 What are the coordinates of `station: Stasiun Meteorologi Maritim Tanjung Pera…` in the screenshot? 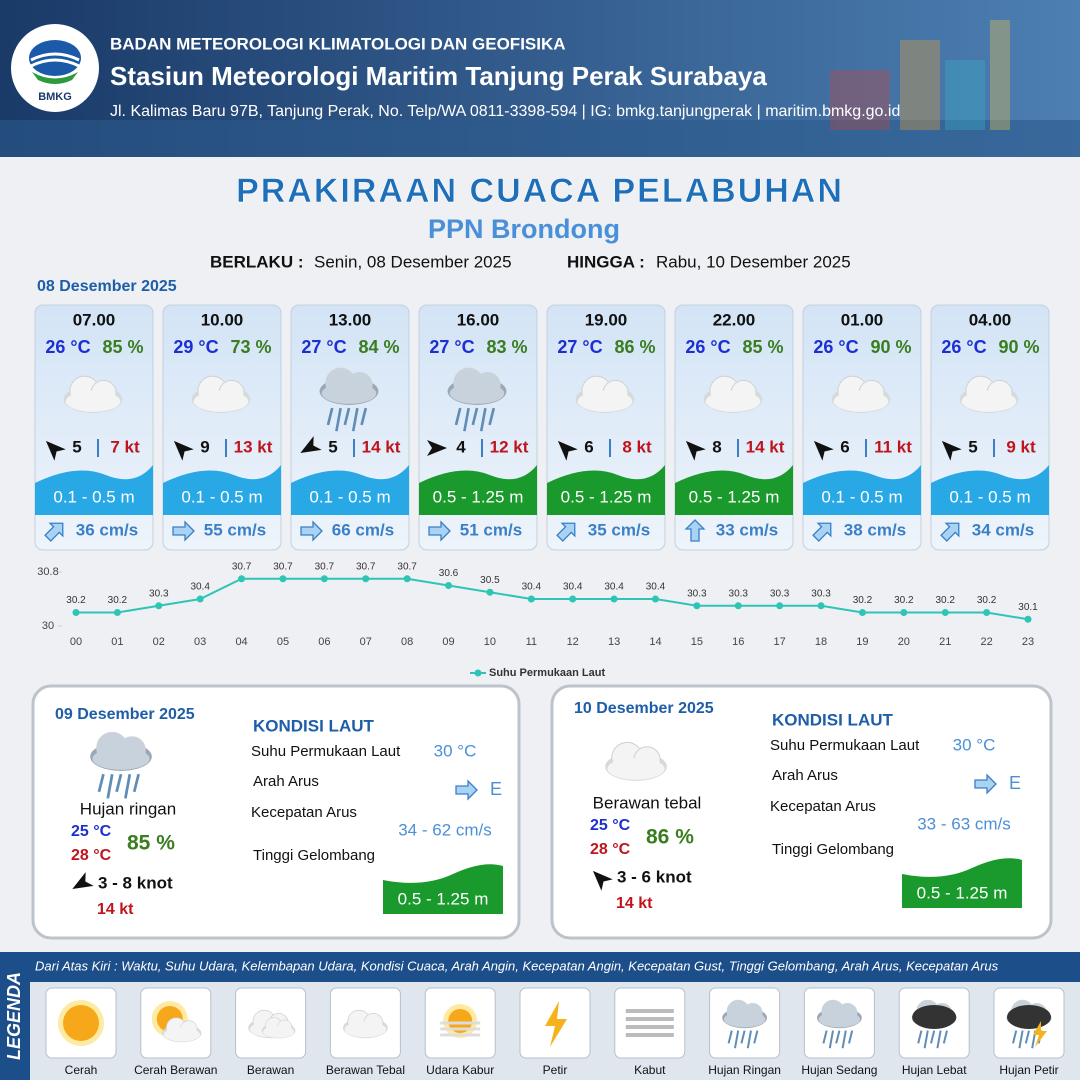 It's located at (438, 76).